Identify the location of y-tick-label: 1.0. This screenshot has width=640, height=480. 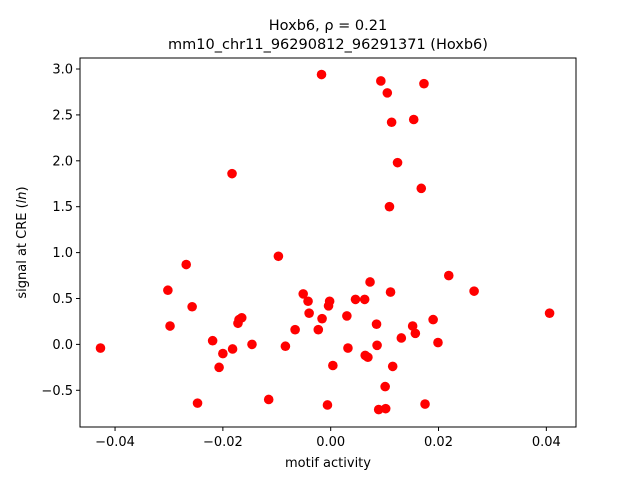
(62, 253).